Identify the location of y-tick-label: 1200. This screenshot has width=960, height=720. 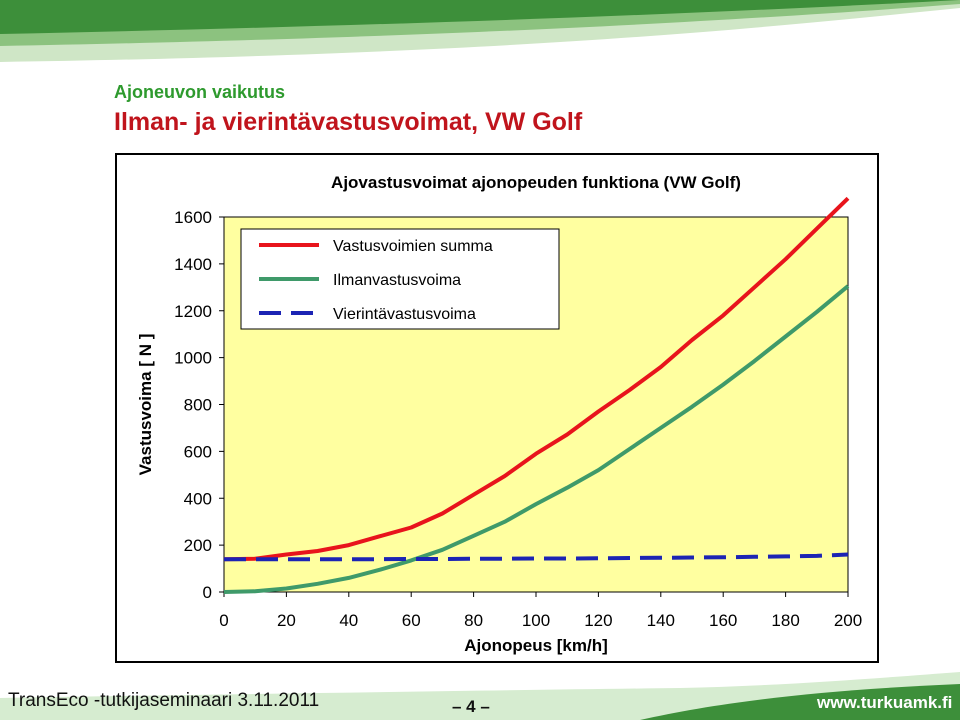
(193, 311).